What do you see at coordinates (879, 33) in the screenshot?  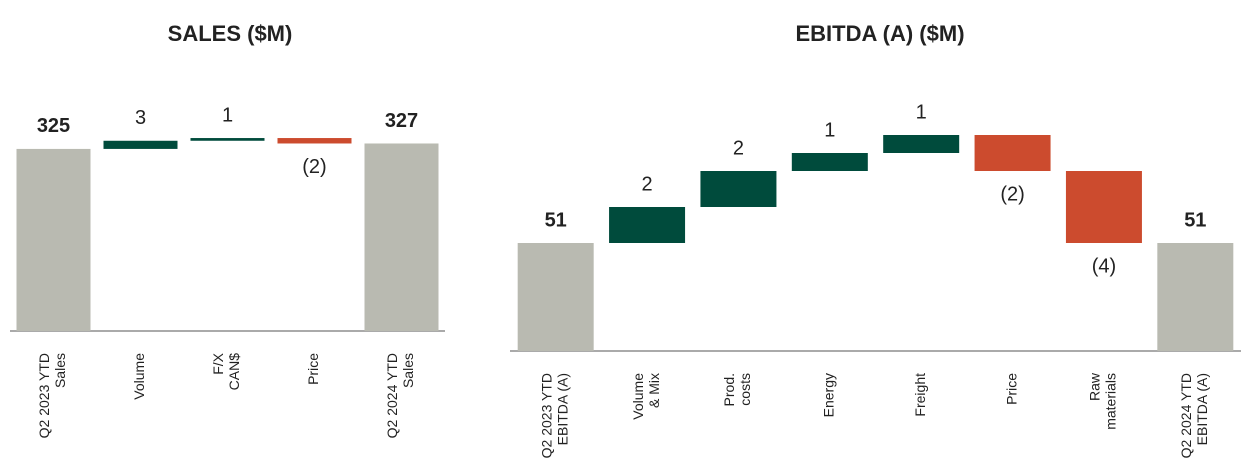 I see `chart-title: EBITDA (A) ($M)` at bounding box center [879, 33].